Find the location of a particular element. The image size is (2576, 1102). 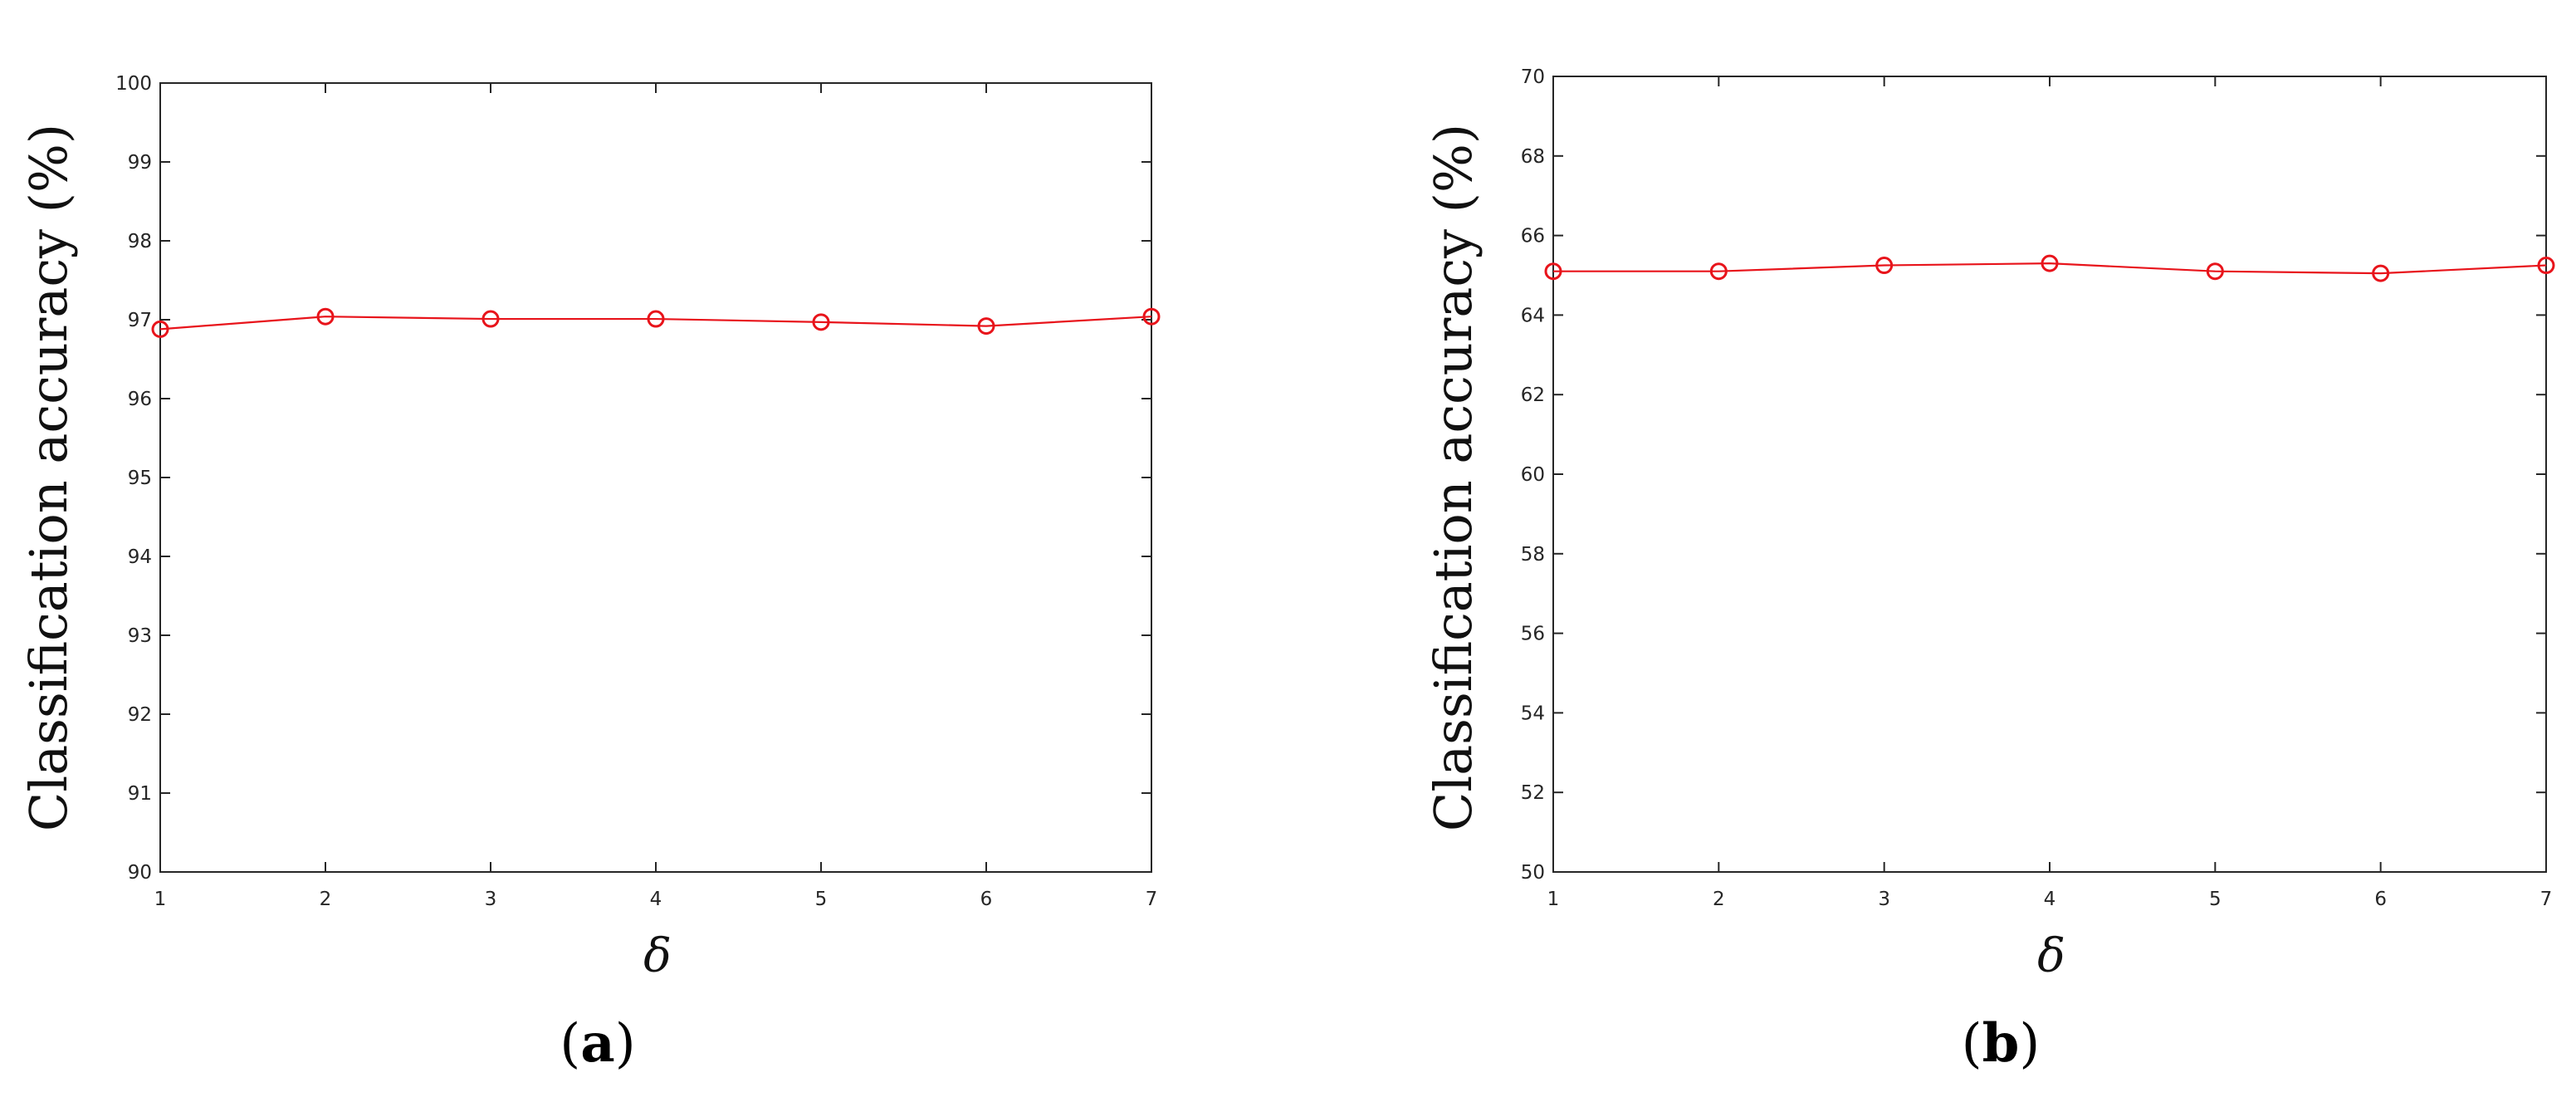

y-tick-label: 94 is located at coordinates (140, 557).